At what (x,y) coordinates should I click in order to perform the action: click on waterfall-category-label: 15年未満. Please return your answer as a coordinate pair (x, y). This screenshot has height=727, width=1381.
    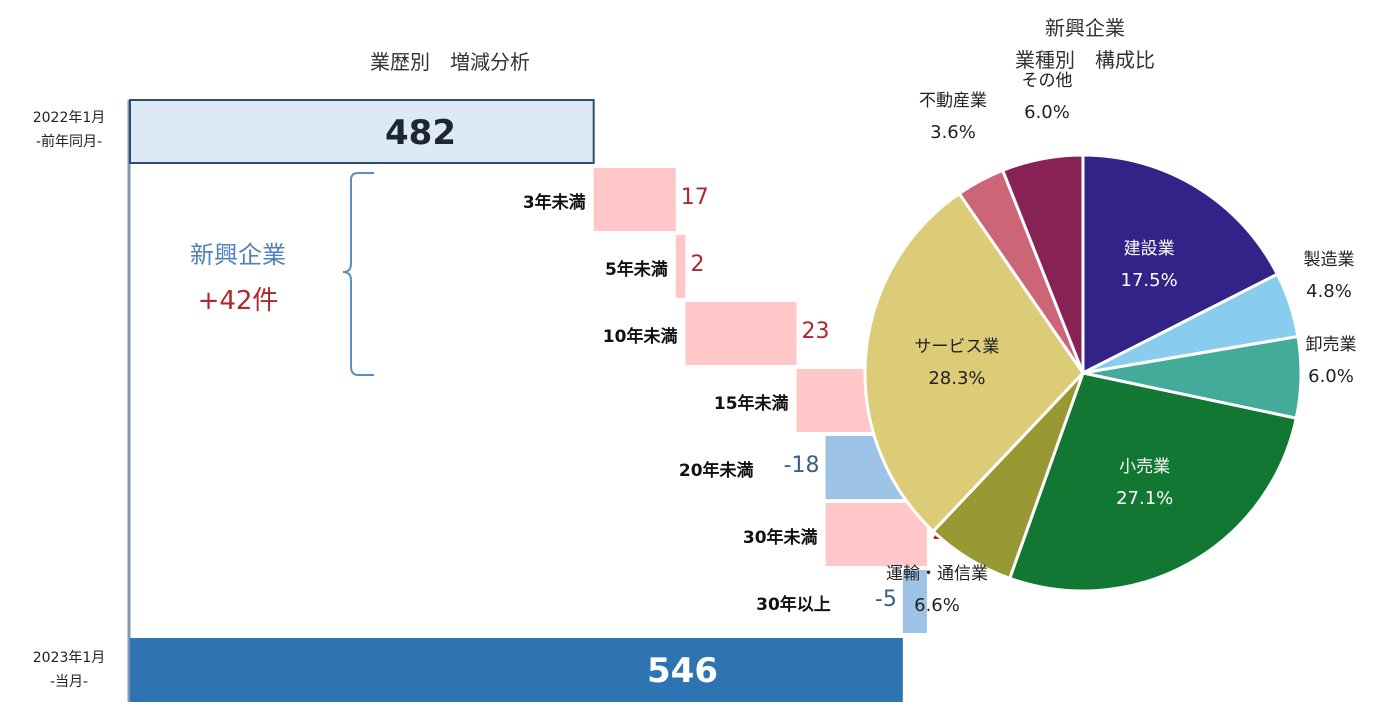
    Looking at the image, I should click on (751, 403).